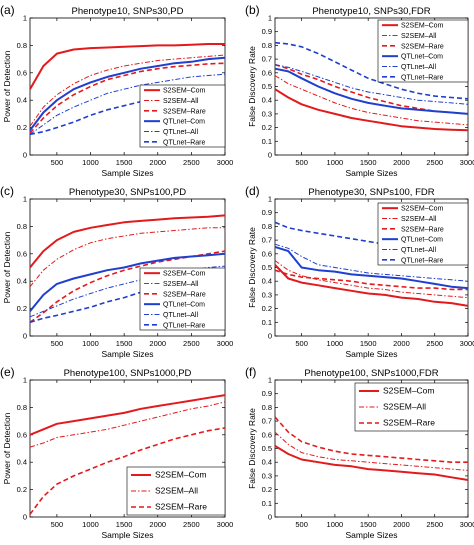  I want to click on legend-label: QTLnet–Com, so click(422, 57).